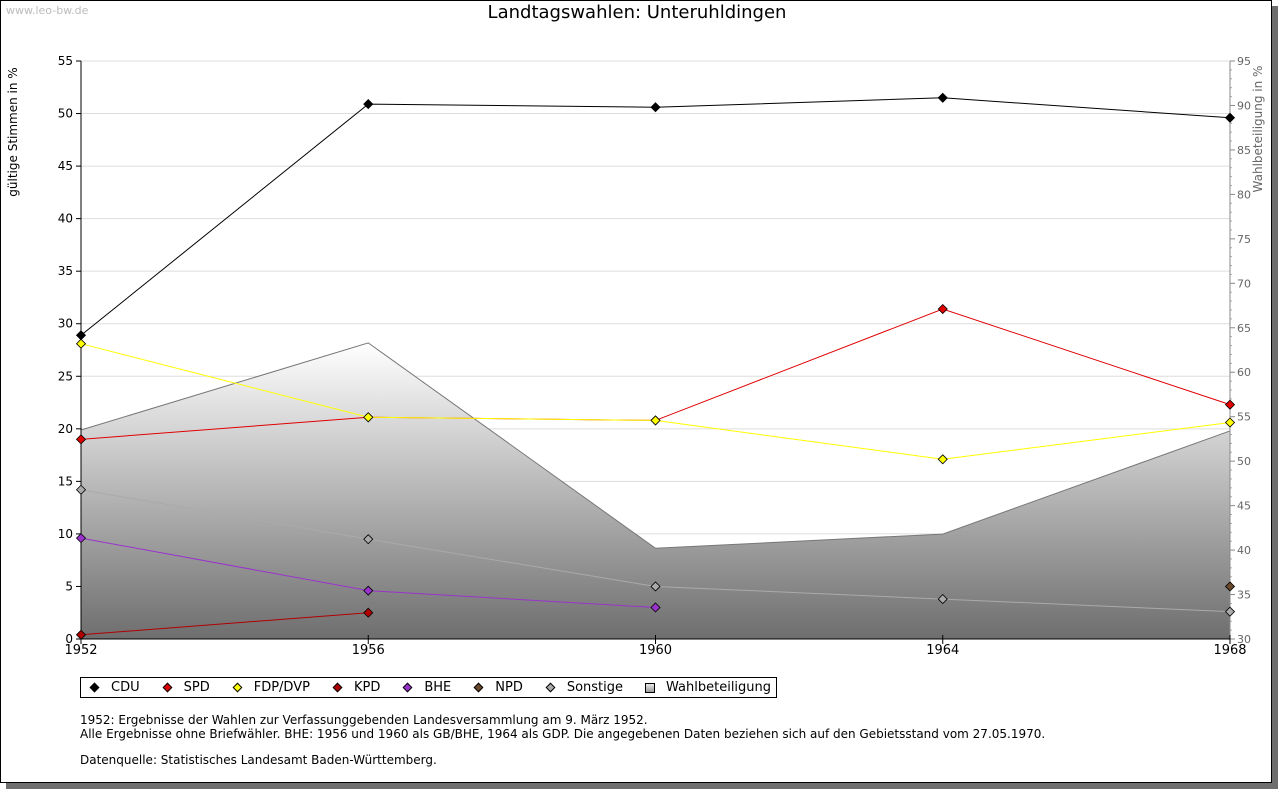 This screenshot has height=791, width=1280. What do you see at coordinates (655, 650) in the screenshot?
I see `x-tick-label: 1960` at bounding box center [655, 650].